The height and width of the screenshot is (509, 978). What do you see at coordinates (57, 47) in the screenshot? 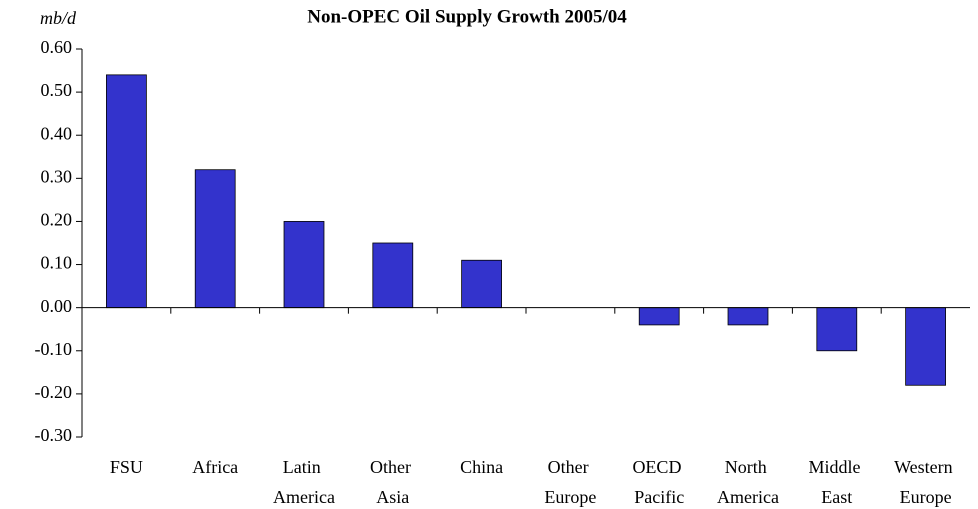
I see `y-tick-label: 0.60` at bounding box center [57, 47].